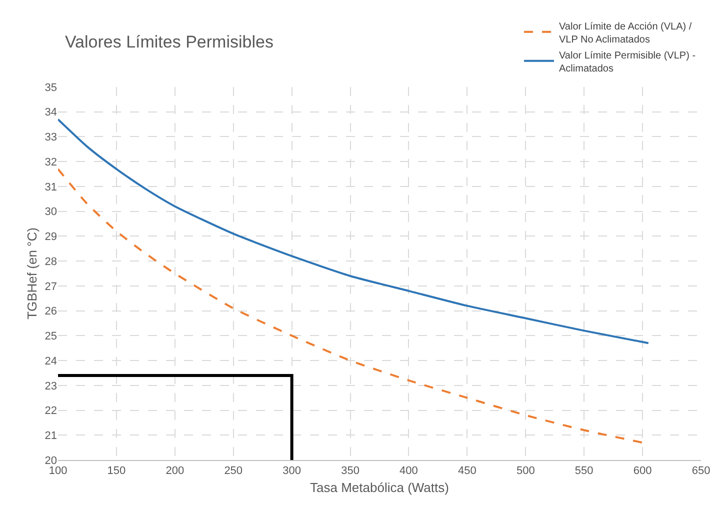  Describe the element at coordinates (50, 262) in the screenshot. I see `y-tick-label: 28` at that location.